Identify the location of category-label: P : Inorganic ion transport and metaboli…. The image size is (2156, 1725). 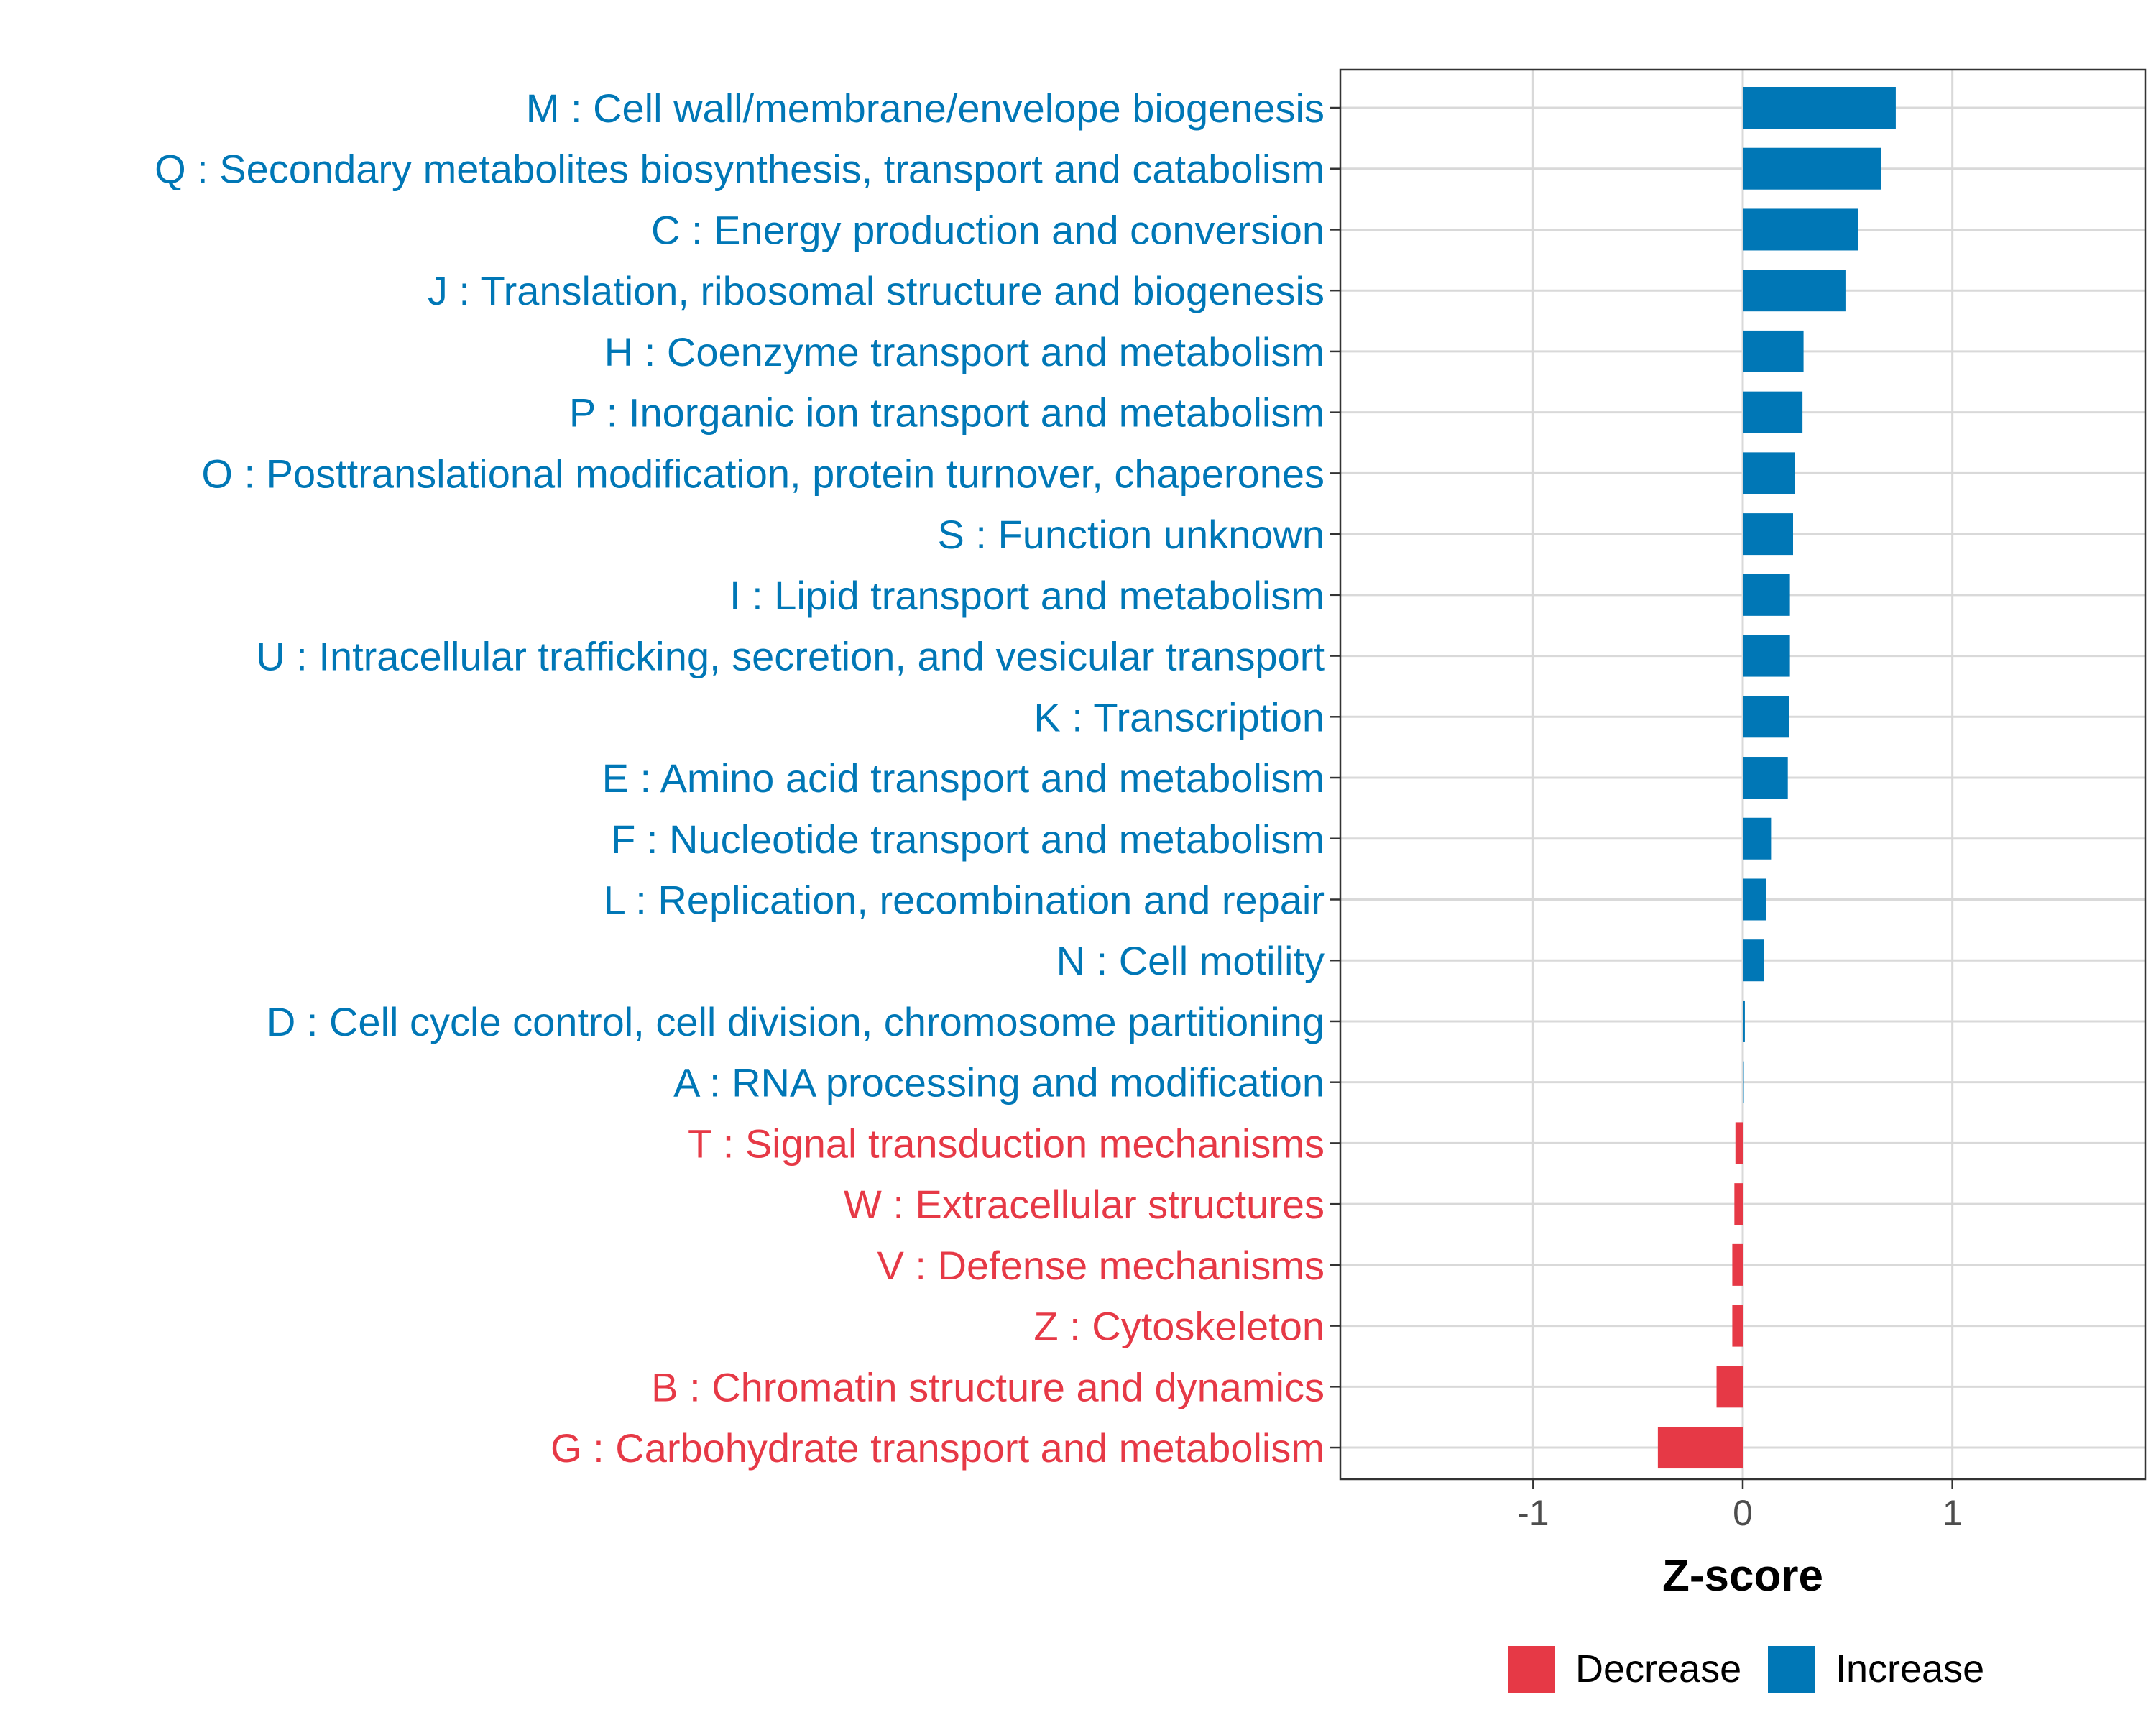
(947, 413).